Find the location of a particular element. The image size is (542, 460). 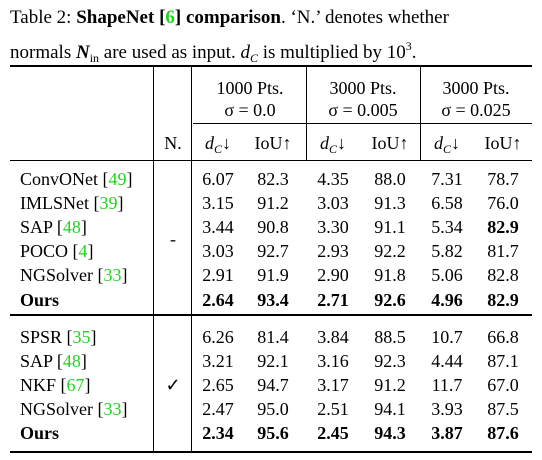

value-cell: 95.6 is located at coordinates (273, 433).